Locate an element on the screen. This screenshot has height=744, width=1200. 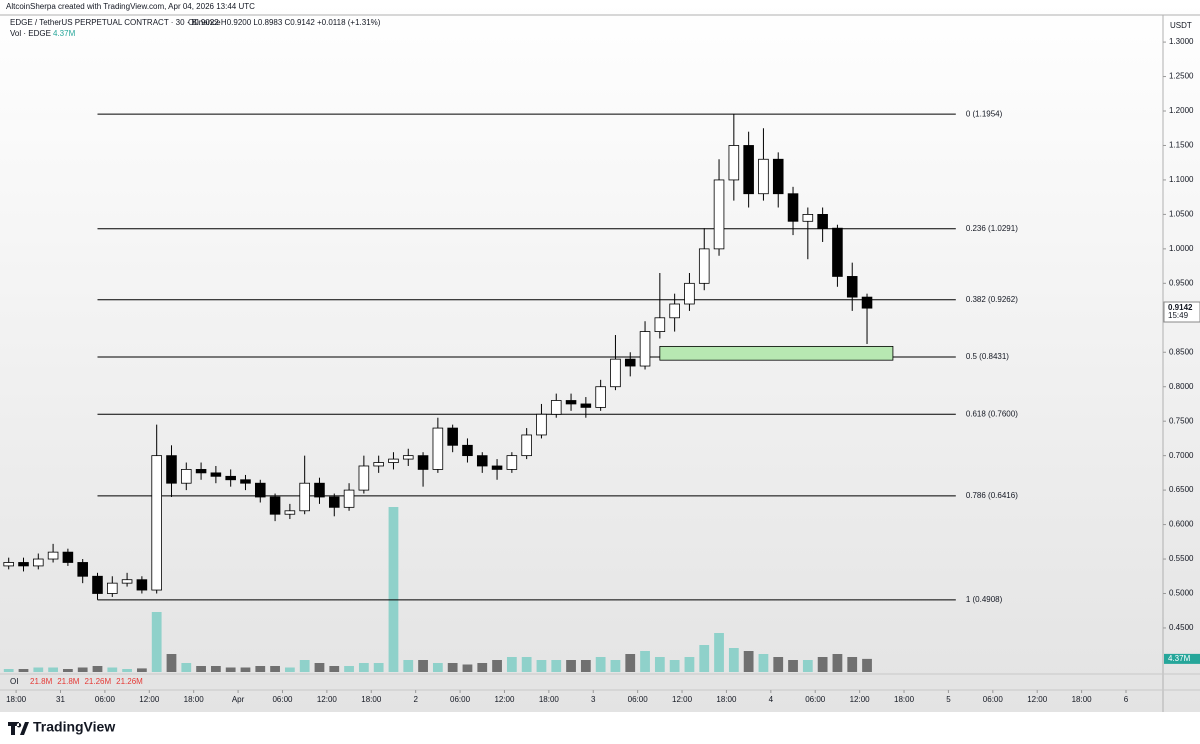
brand-logo is located at coordinates (18, 728).